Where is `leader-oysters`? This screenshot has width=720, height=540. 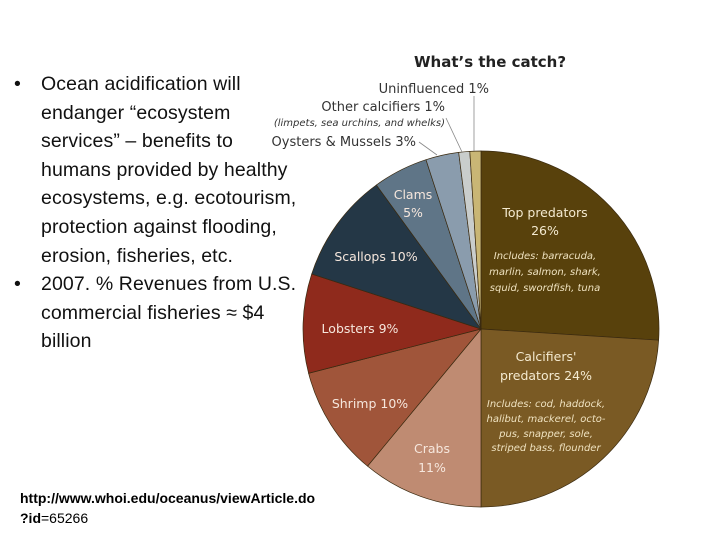 leader-oysters is located at coordinates (428, 148).